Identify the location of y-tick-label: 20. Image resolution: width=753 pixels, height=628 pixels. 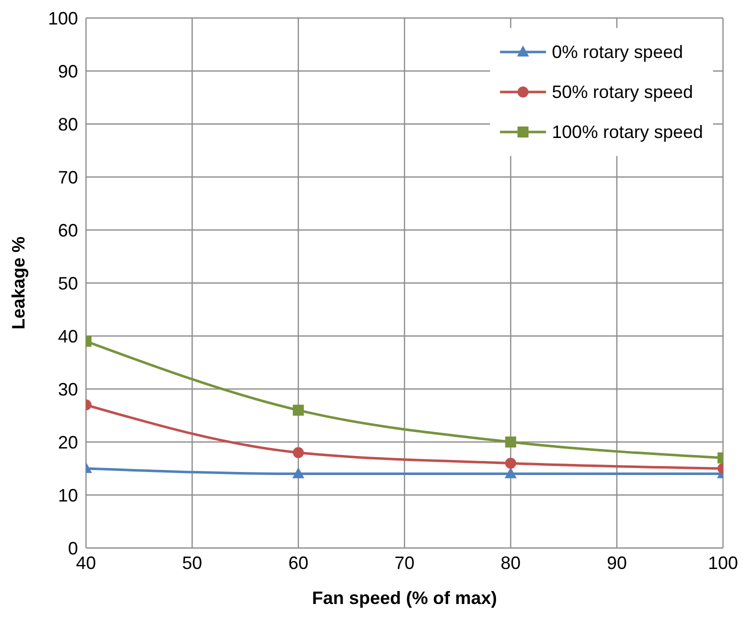
(68, 442).